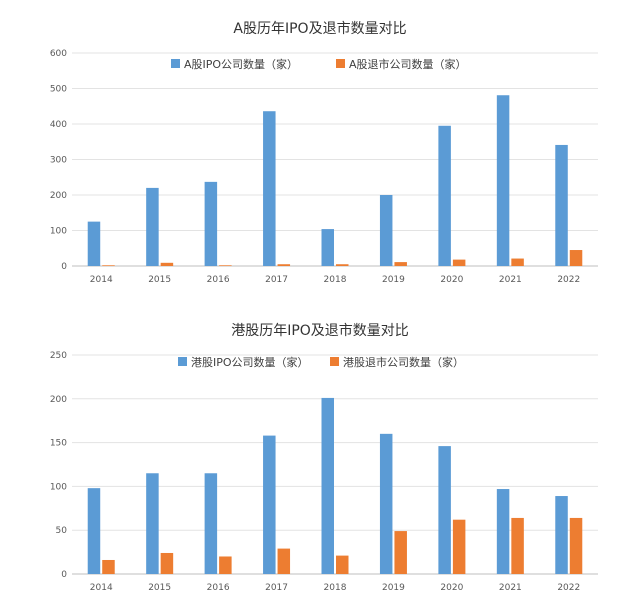  I want to click on legend-label-delist: A股退市公司数量（家）, so click(408, 64).